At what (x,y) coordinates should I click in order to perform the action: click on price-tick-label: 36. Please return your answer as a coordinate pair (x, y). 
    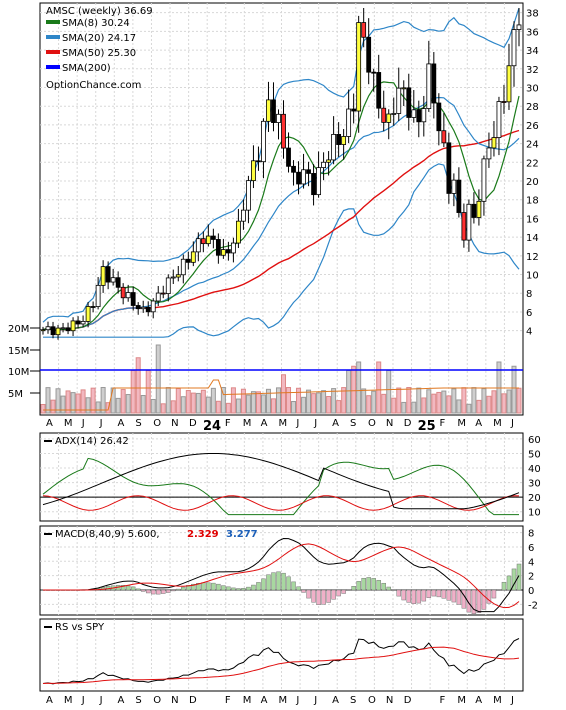
    Looking at the image, I should click on (532, 32).